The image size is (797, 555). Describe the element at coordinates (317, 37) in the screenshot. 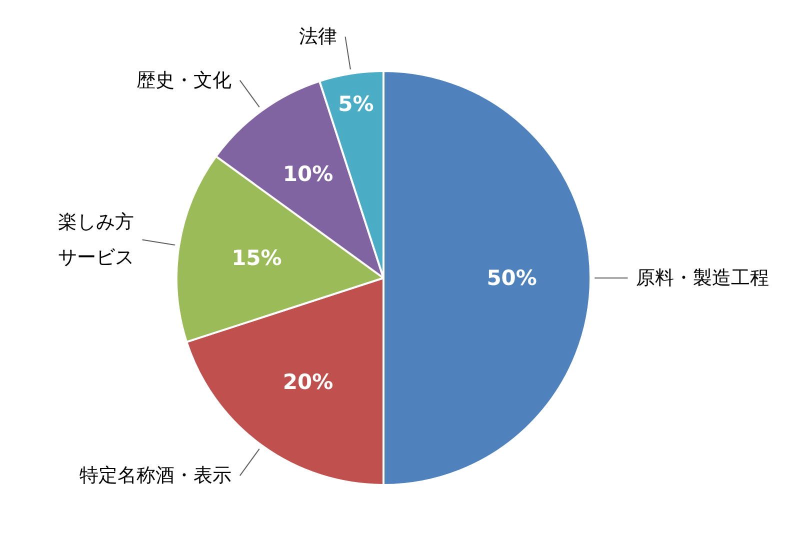

I see `slice-label: 法律` at that location.